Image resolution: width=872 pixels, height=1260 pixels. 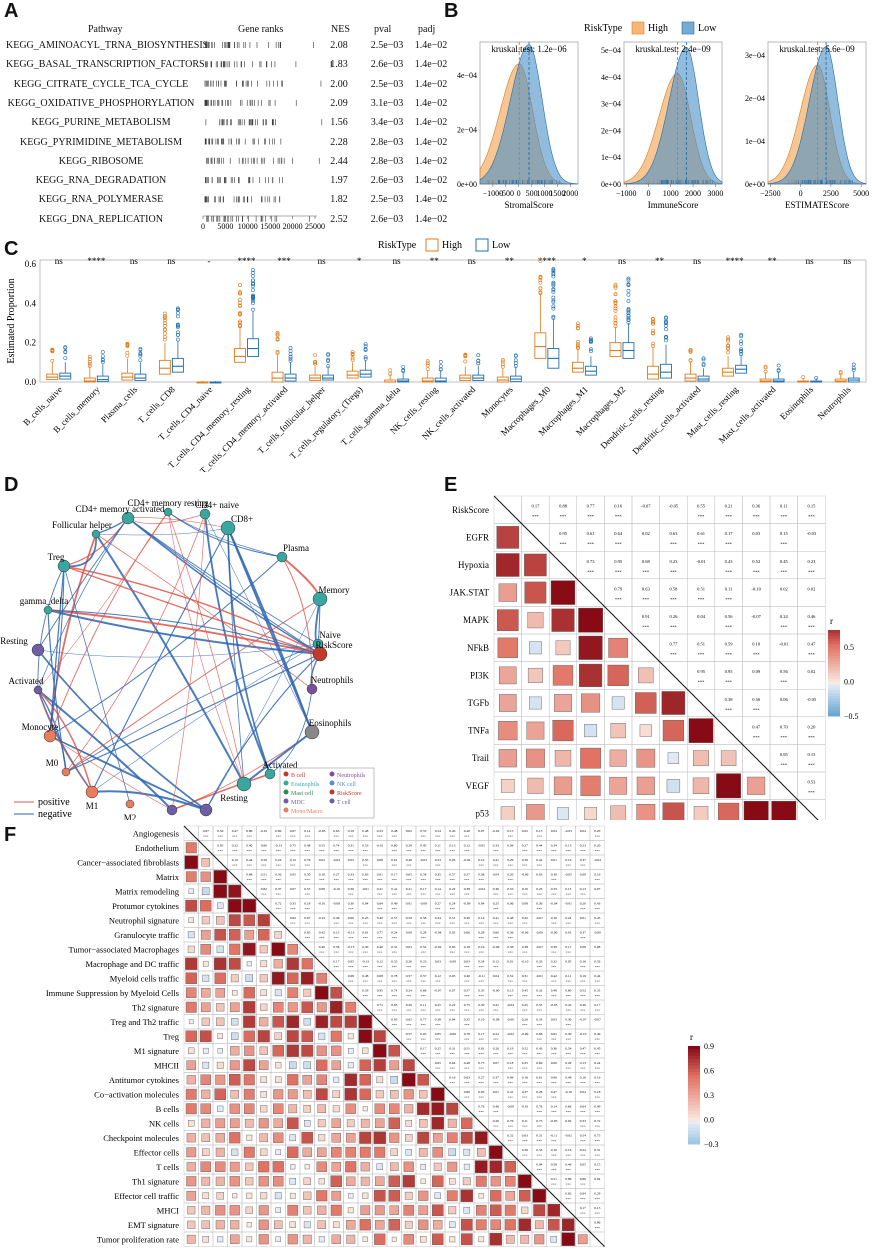 What do you see at coordinates (380, 933) in the screenshot?
I see `correlation-value: 0.77` at bounding box center [380, 933].